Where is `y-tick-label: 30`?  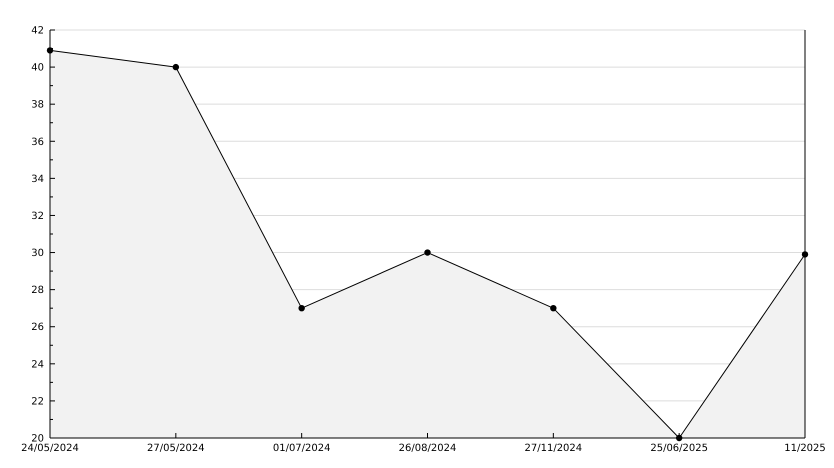
y-tick-label: 30 is located at coordinates (37, 254).